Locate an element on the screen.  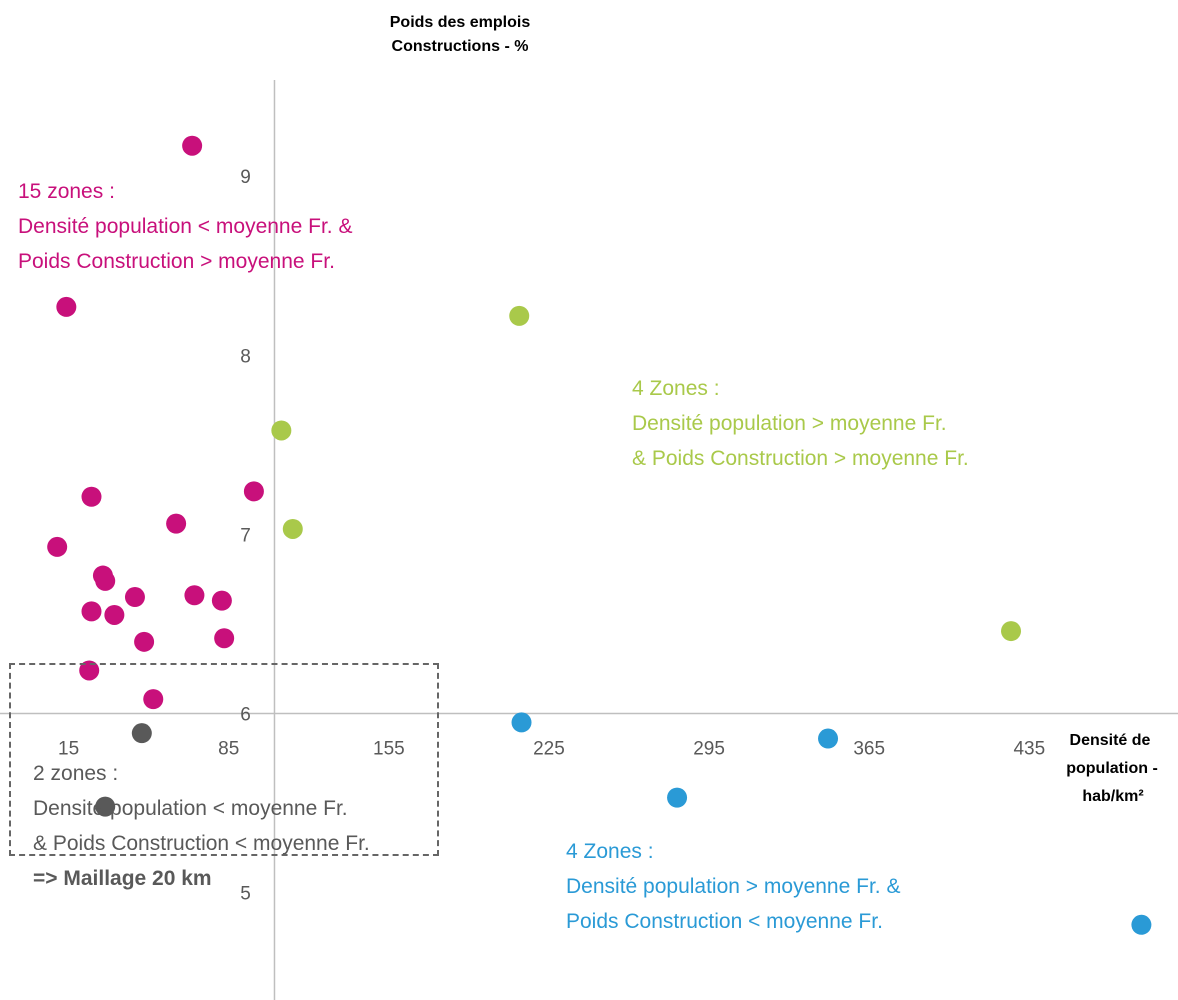
y-tick-labels: 5 6 7 8 9 is located at coordinates (245, 535).